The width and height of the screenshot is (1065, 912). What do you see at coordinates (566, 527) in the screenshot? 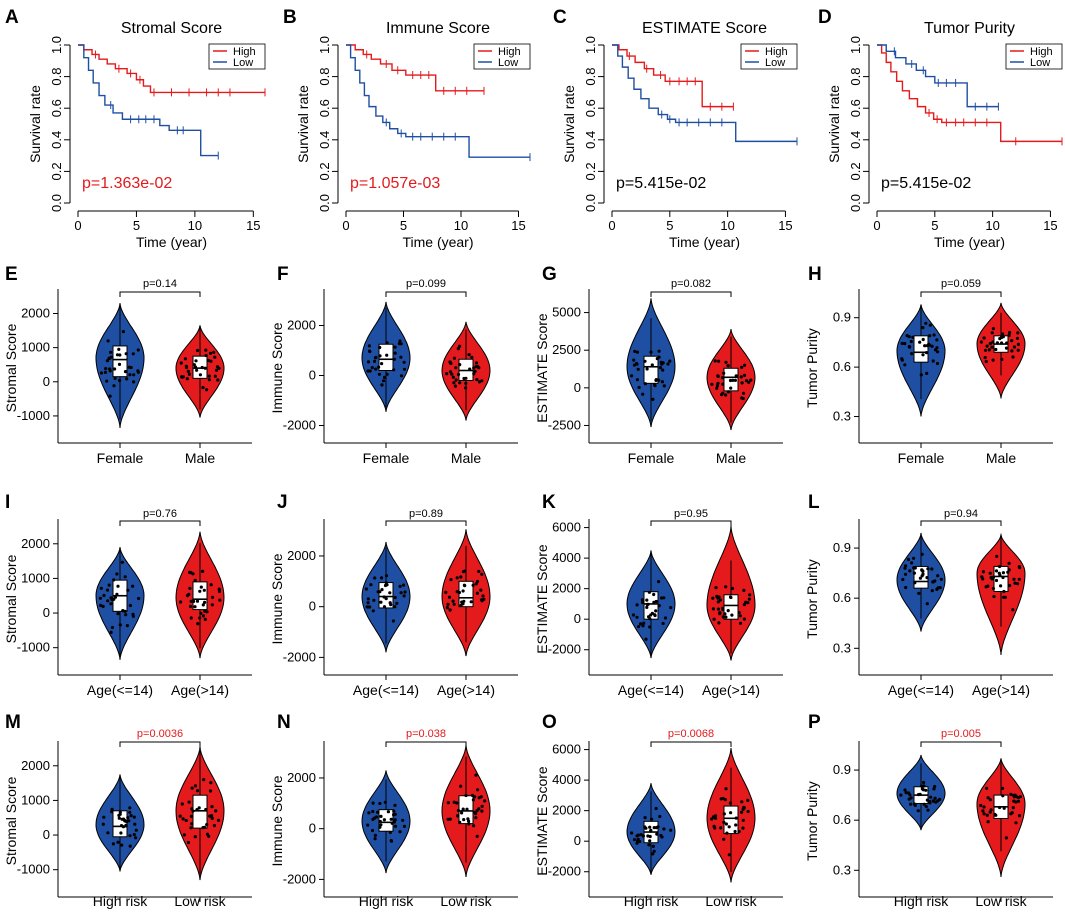
I see `y-tick-label: 6000` at bounding box center [566, 527].